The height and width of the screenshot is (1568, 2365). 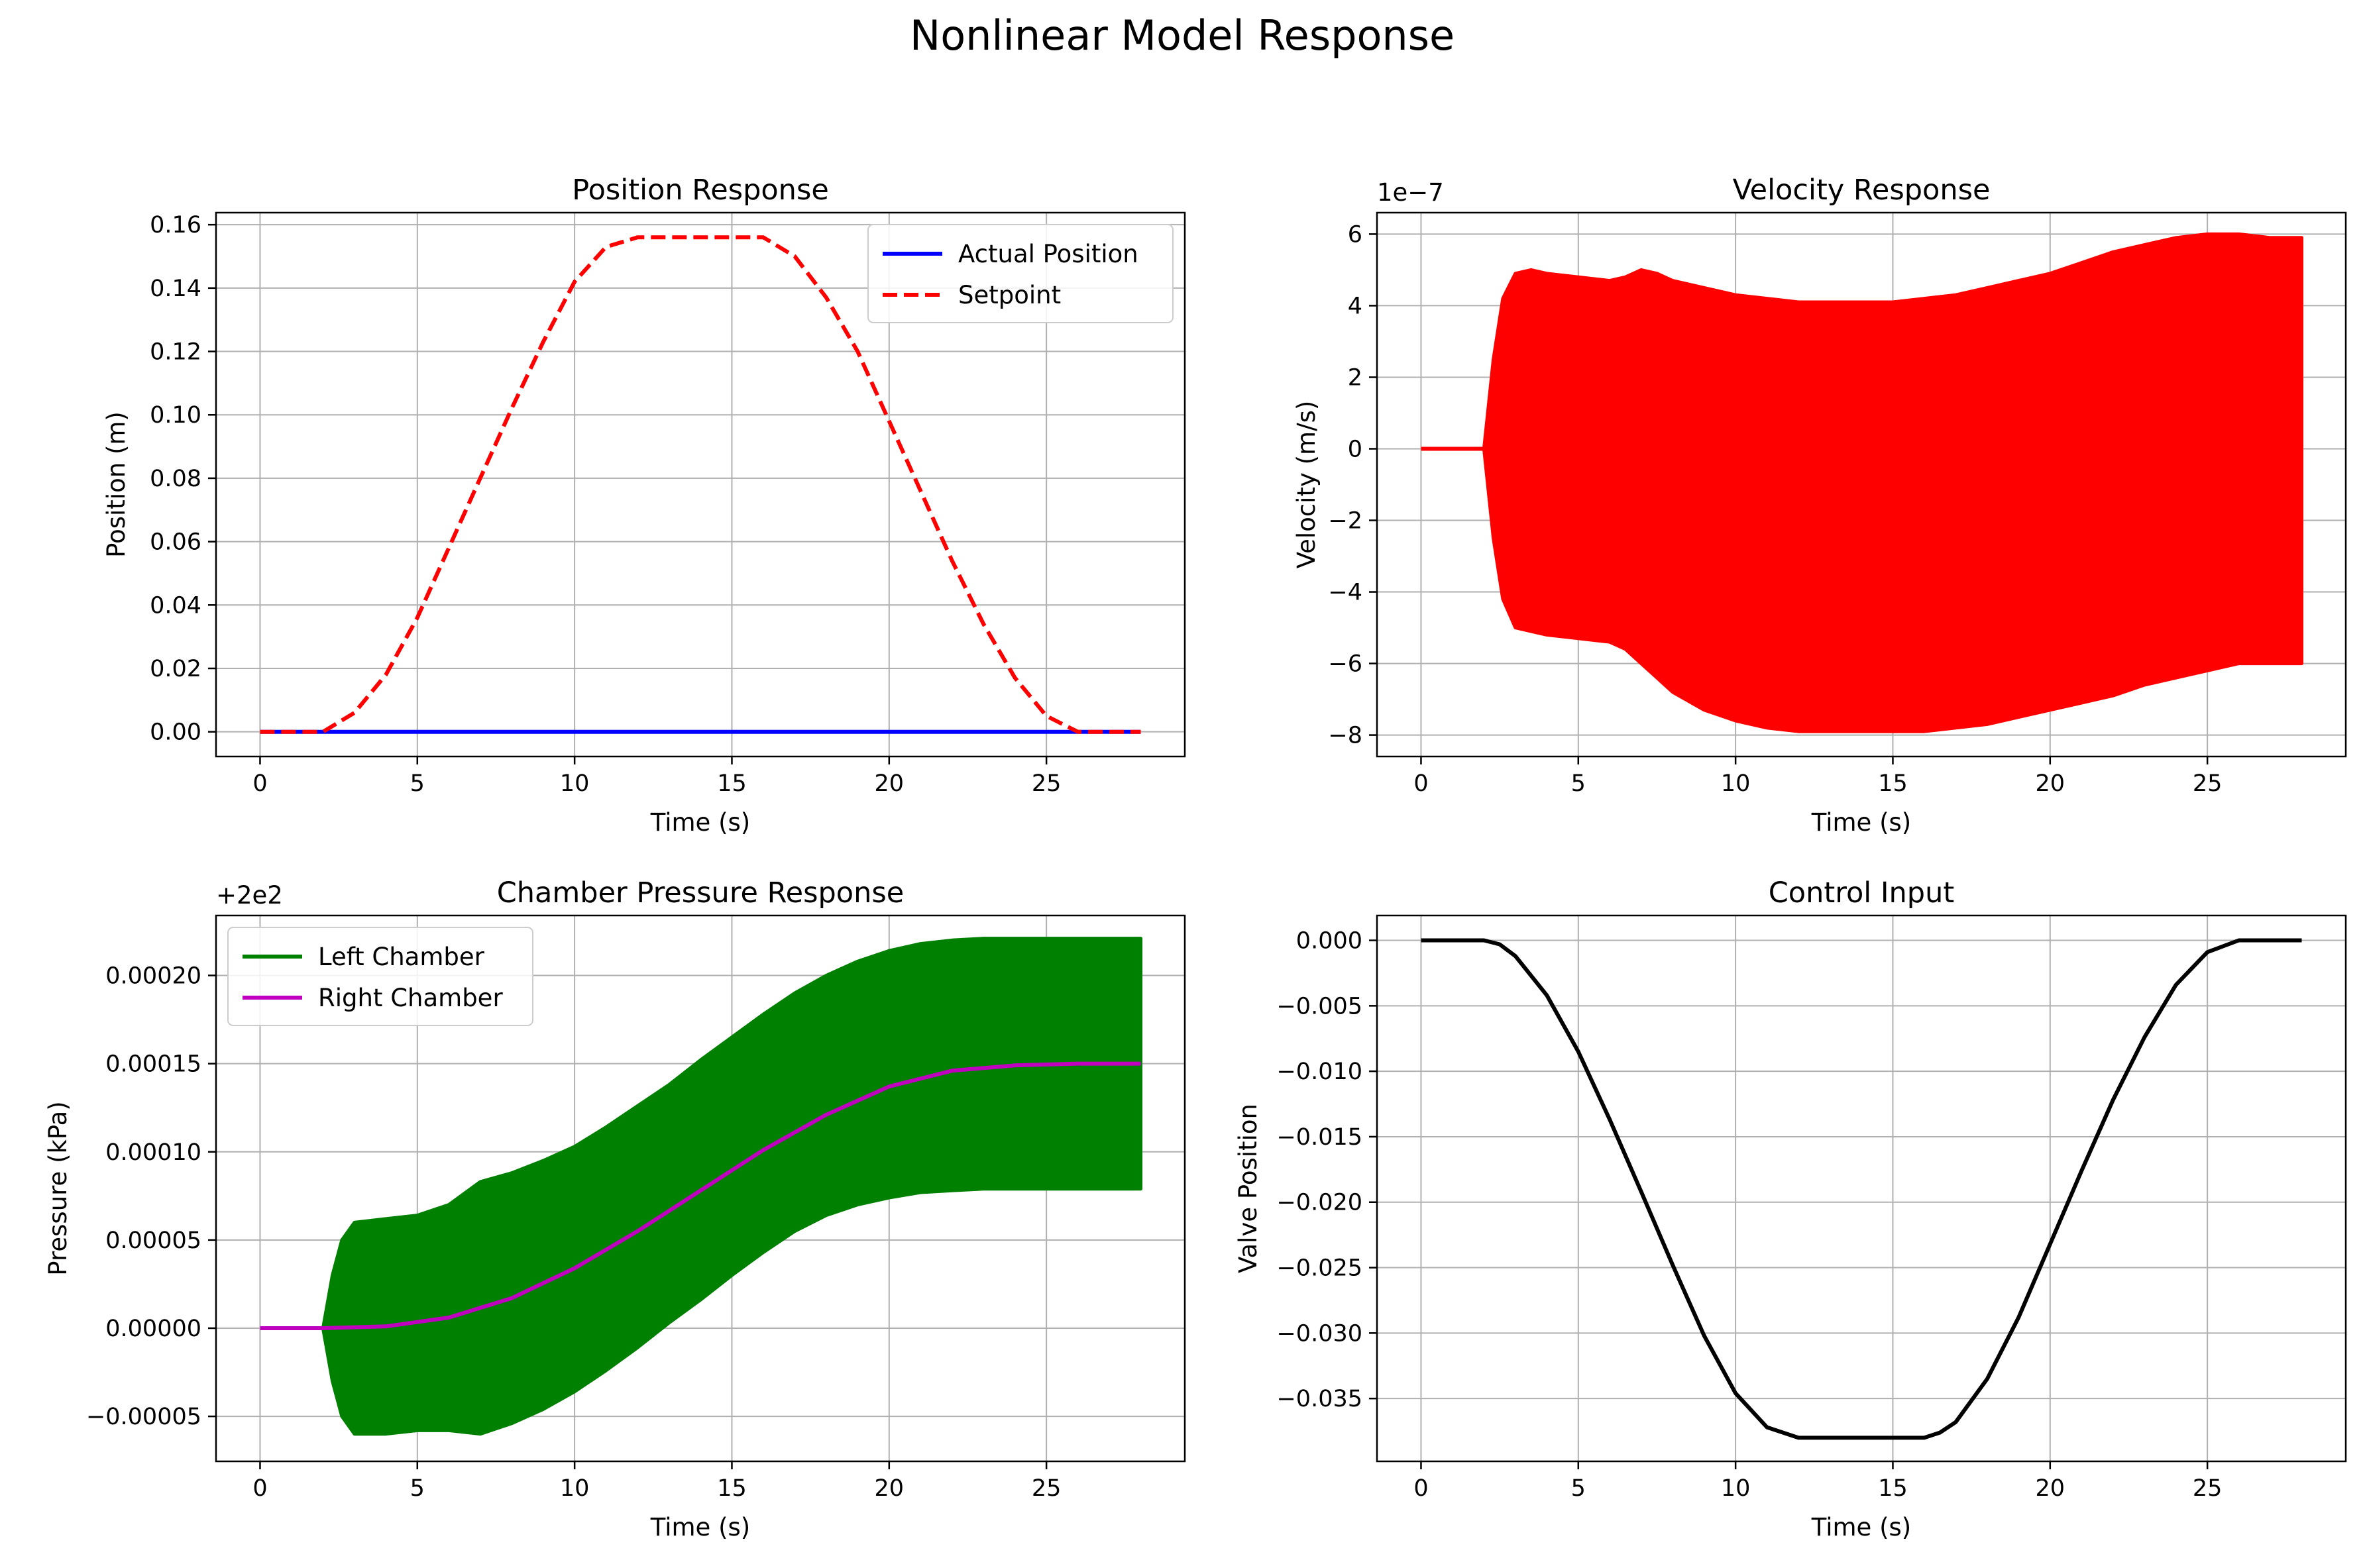 I want to click on chart-title: Chamber Pressure Response, so click(x=700, y=893).